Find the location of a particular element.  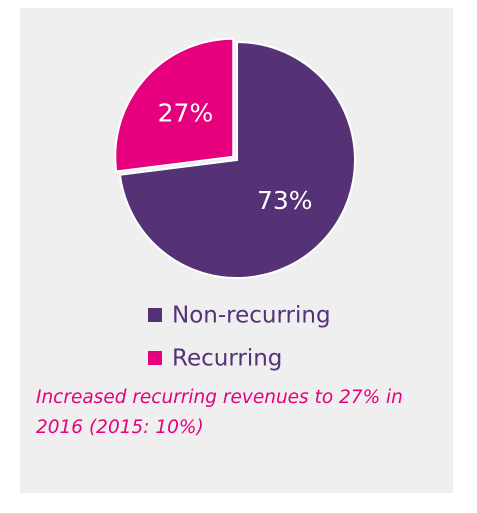

pie-slice is located at coordinates (174, 105).